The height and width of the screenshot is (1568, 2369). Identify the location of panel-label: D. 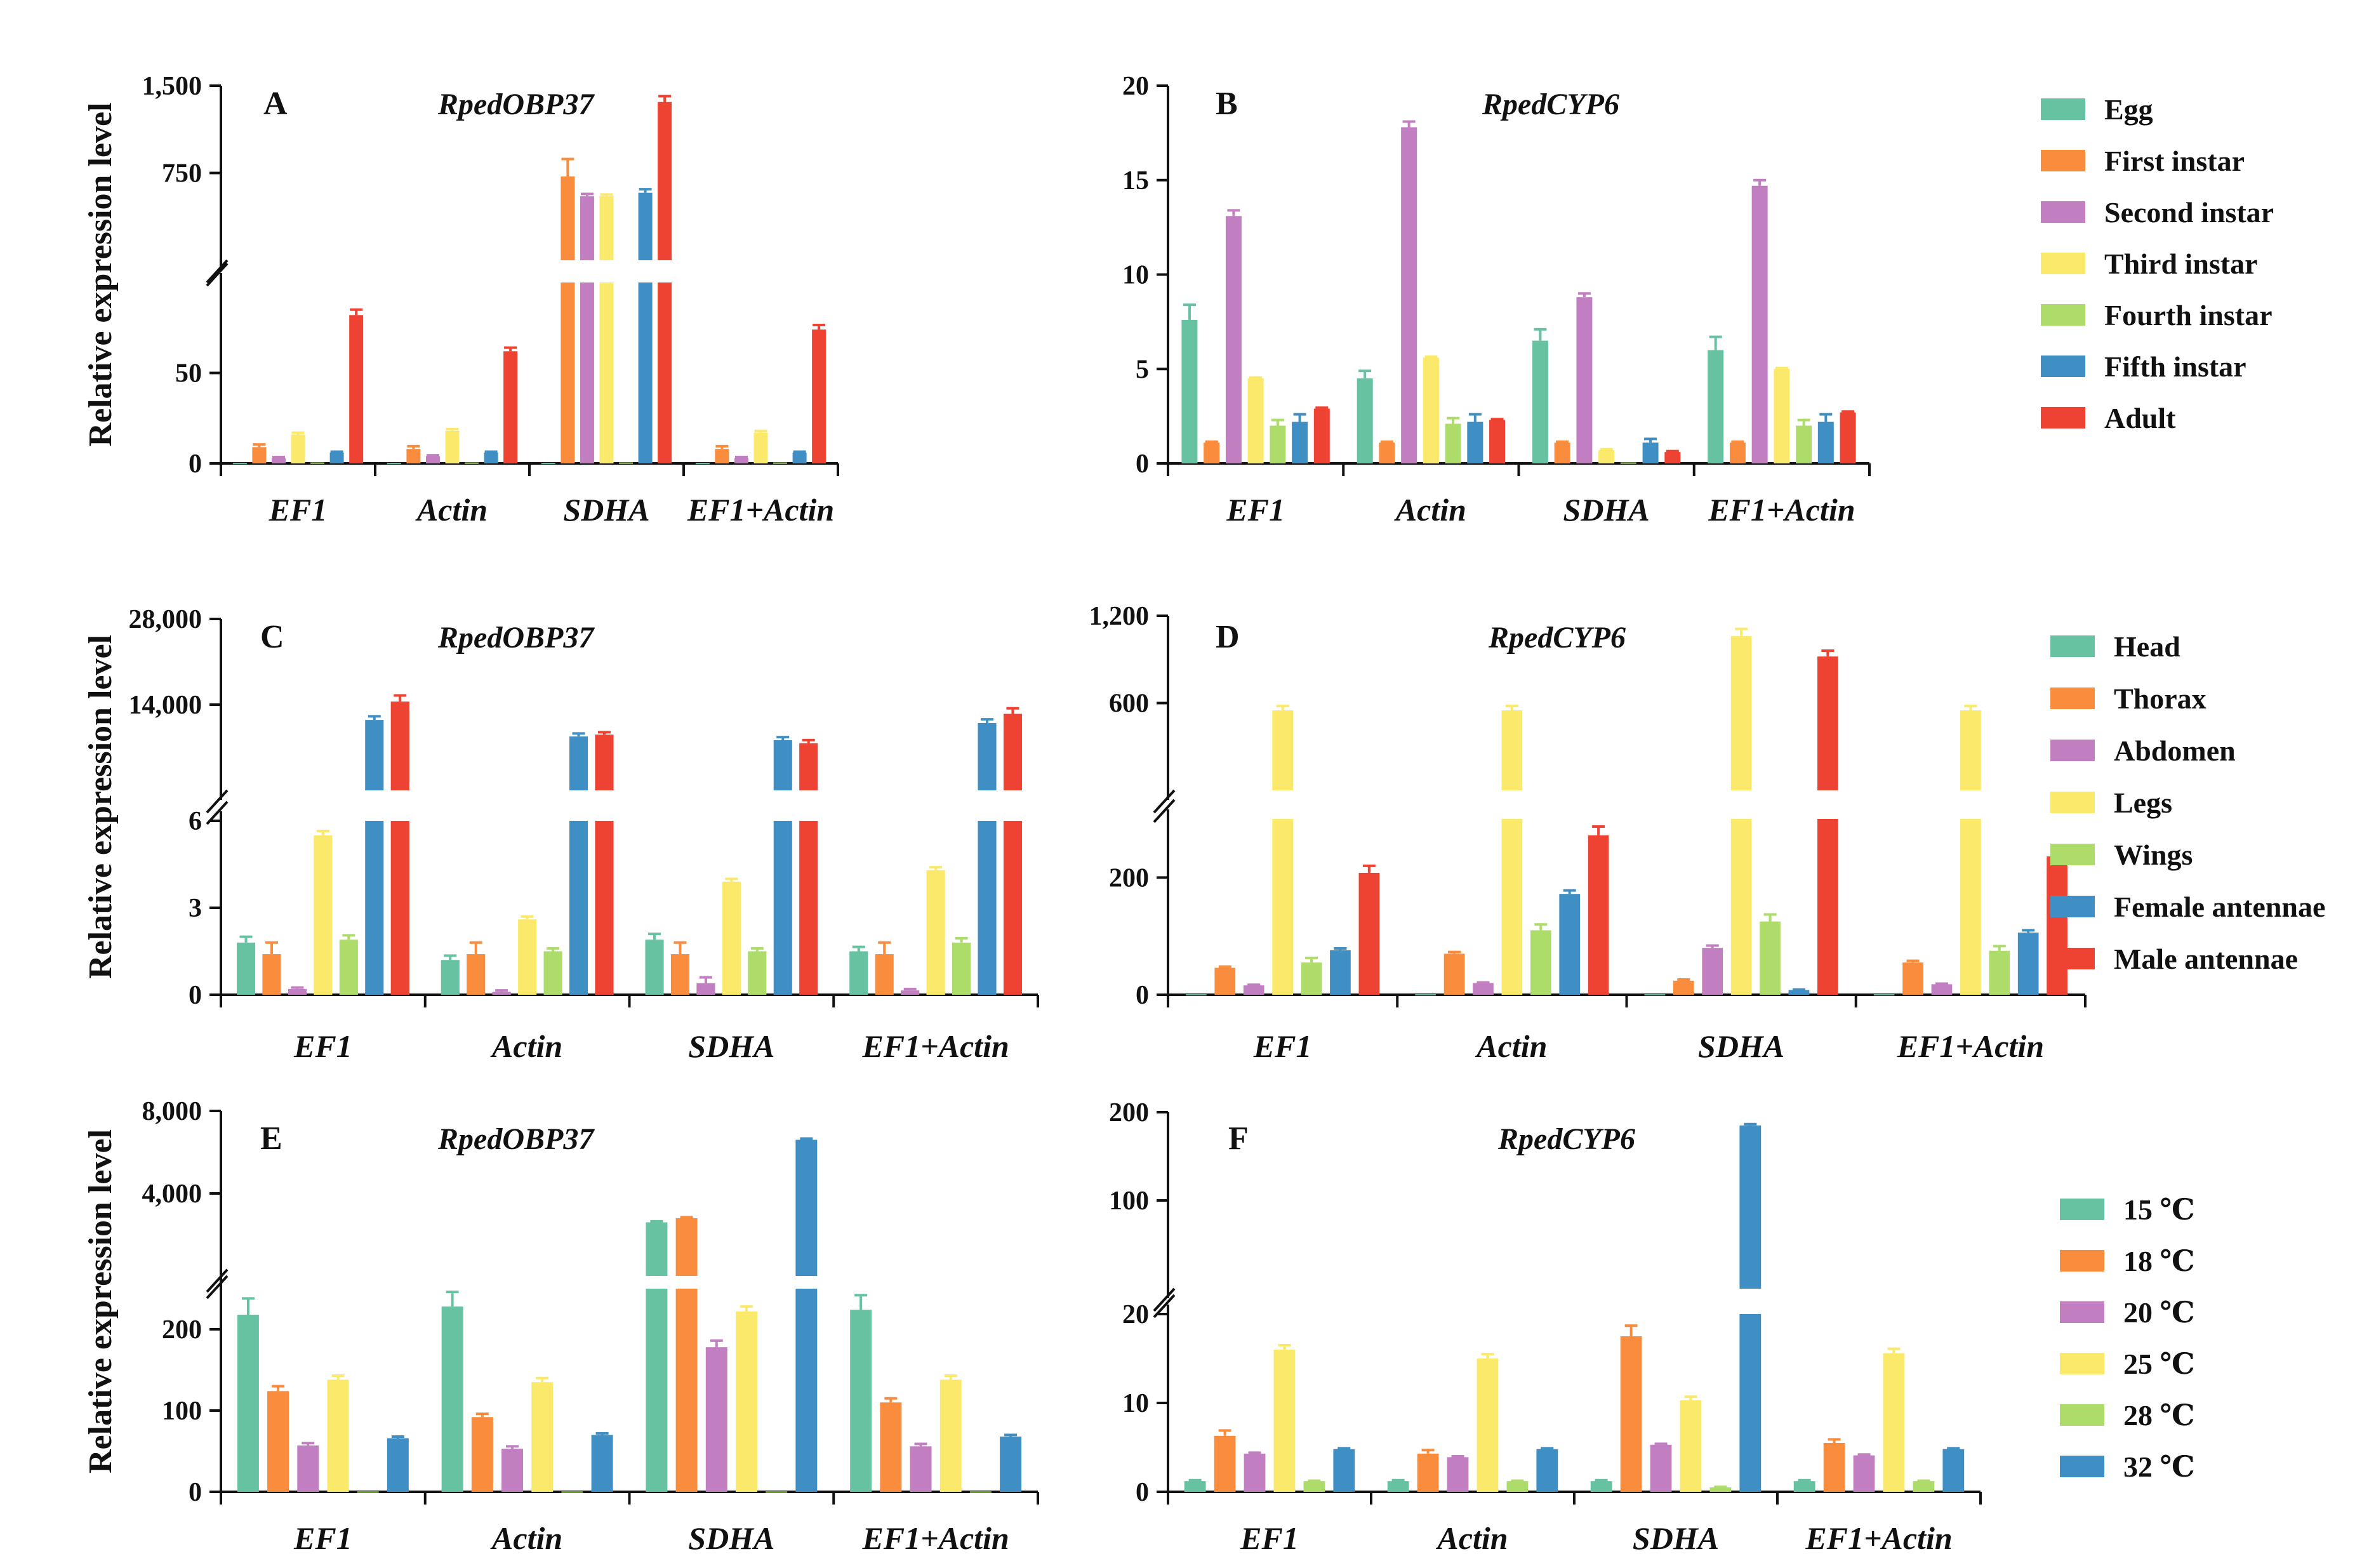
(1228, 637).